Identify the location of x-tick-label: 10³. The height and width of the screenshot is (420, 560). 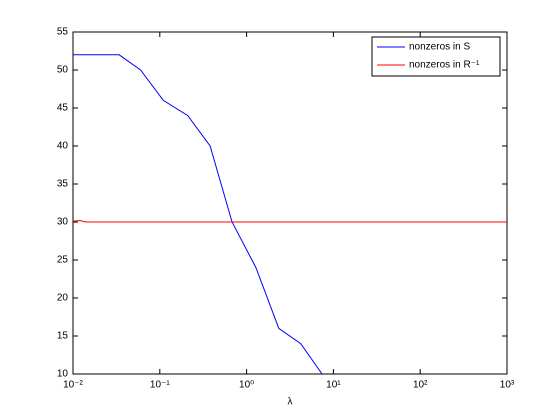
(507, 385).